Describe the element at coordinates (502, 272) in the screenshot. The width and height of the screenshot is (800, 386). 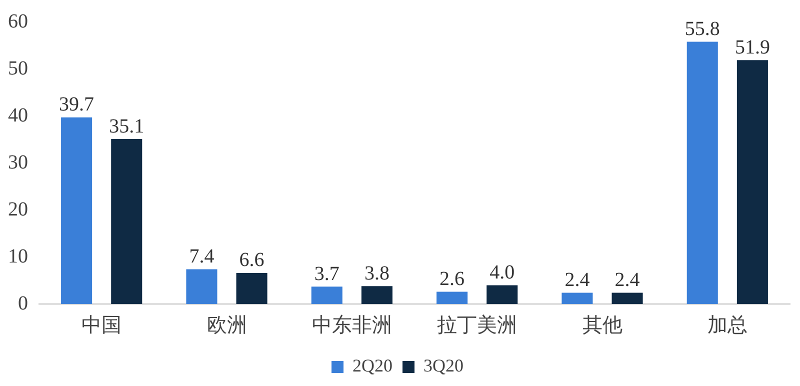
I see `data-label: 4.0` at that location.